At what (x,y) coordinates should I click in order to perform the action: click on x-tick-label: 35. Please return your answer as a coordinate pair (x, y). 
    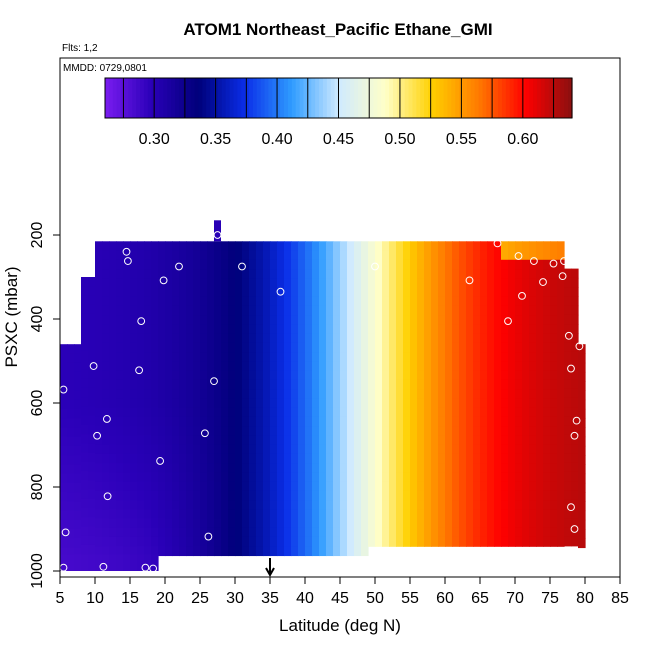
    Looking at the image, I should click on (270, 598).